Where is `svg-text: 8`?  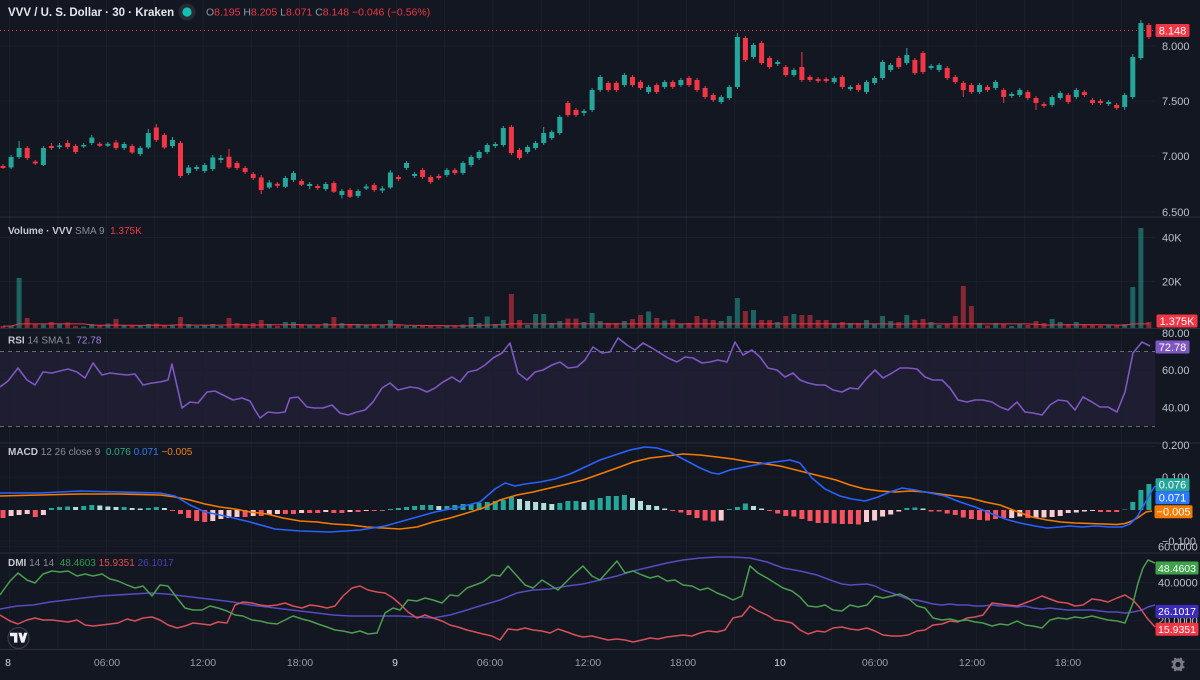 svg-text: 8 is located at coordinates (8, 663).